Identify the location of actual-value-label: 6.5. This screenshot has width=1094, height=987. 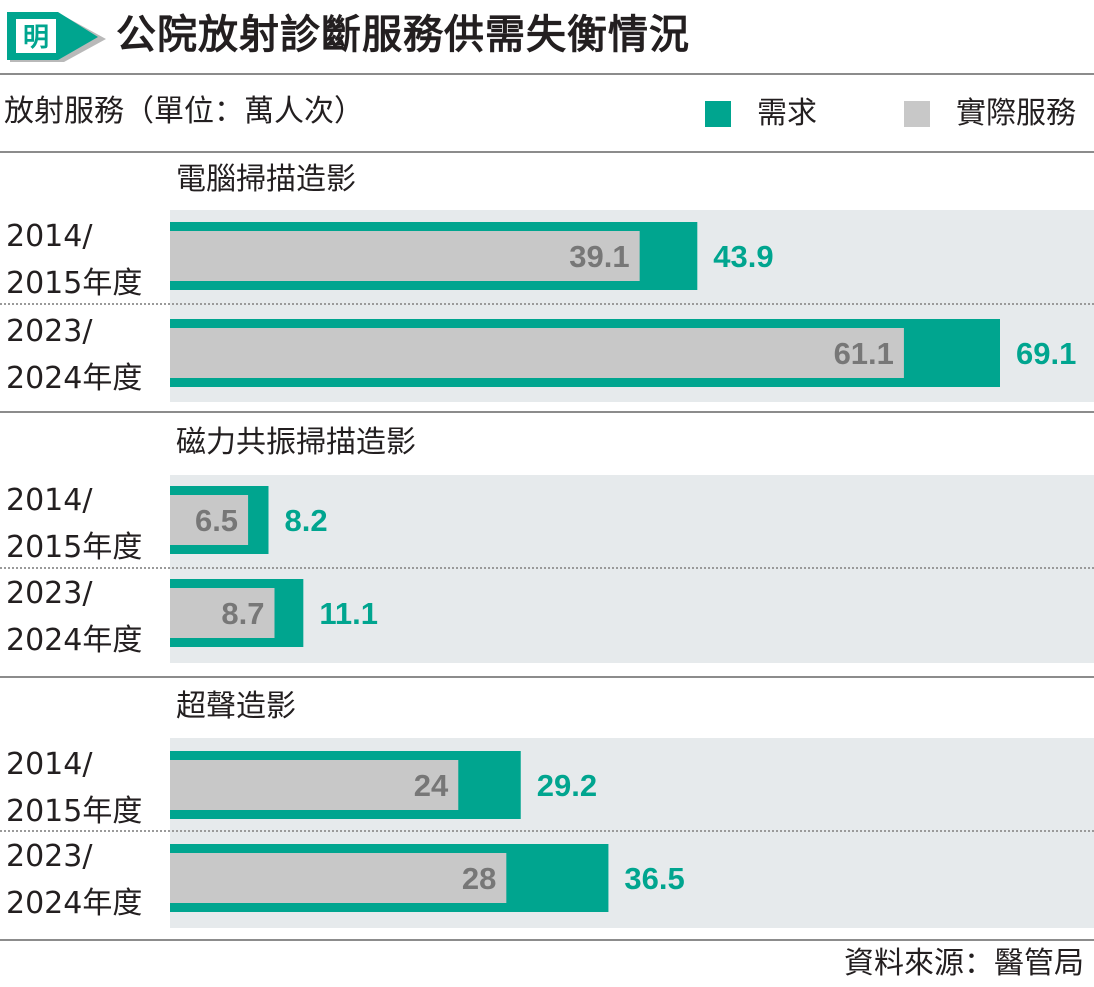
(216, 520).